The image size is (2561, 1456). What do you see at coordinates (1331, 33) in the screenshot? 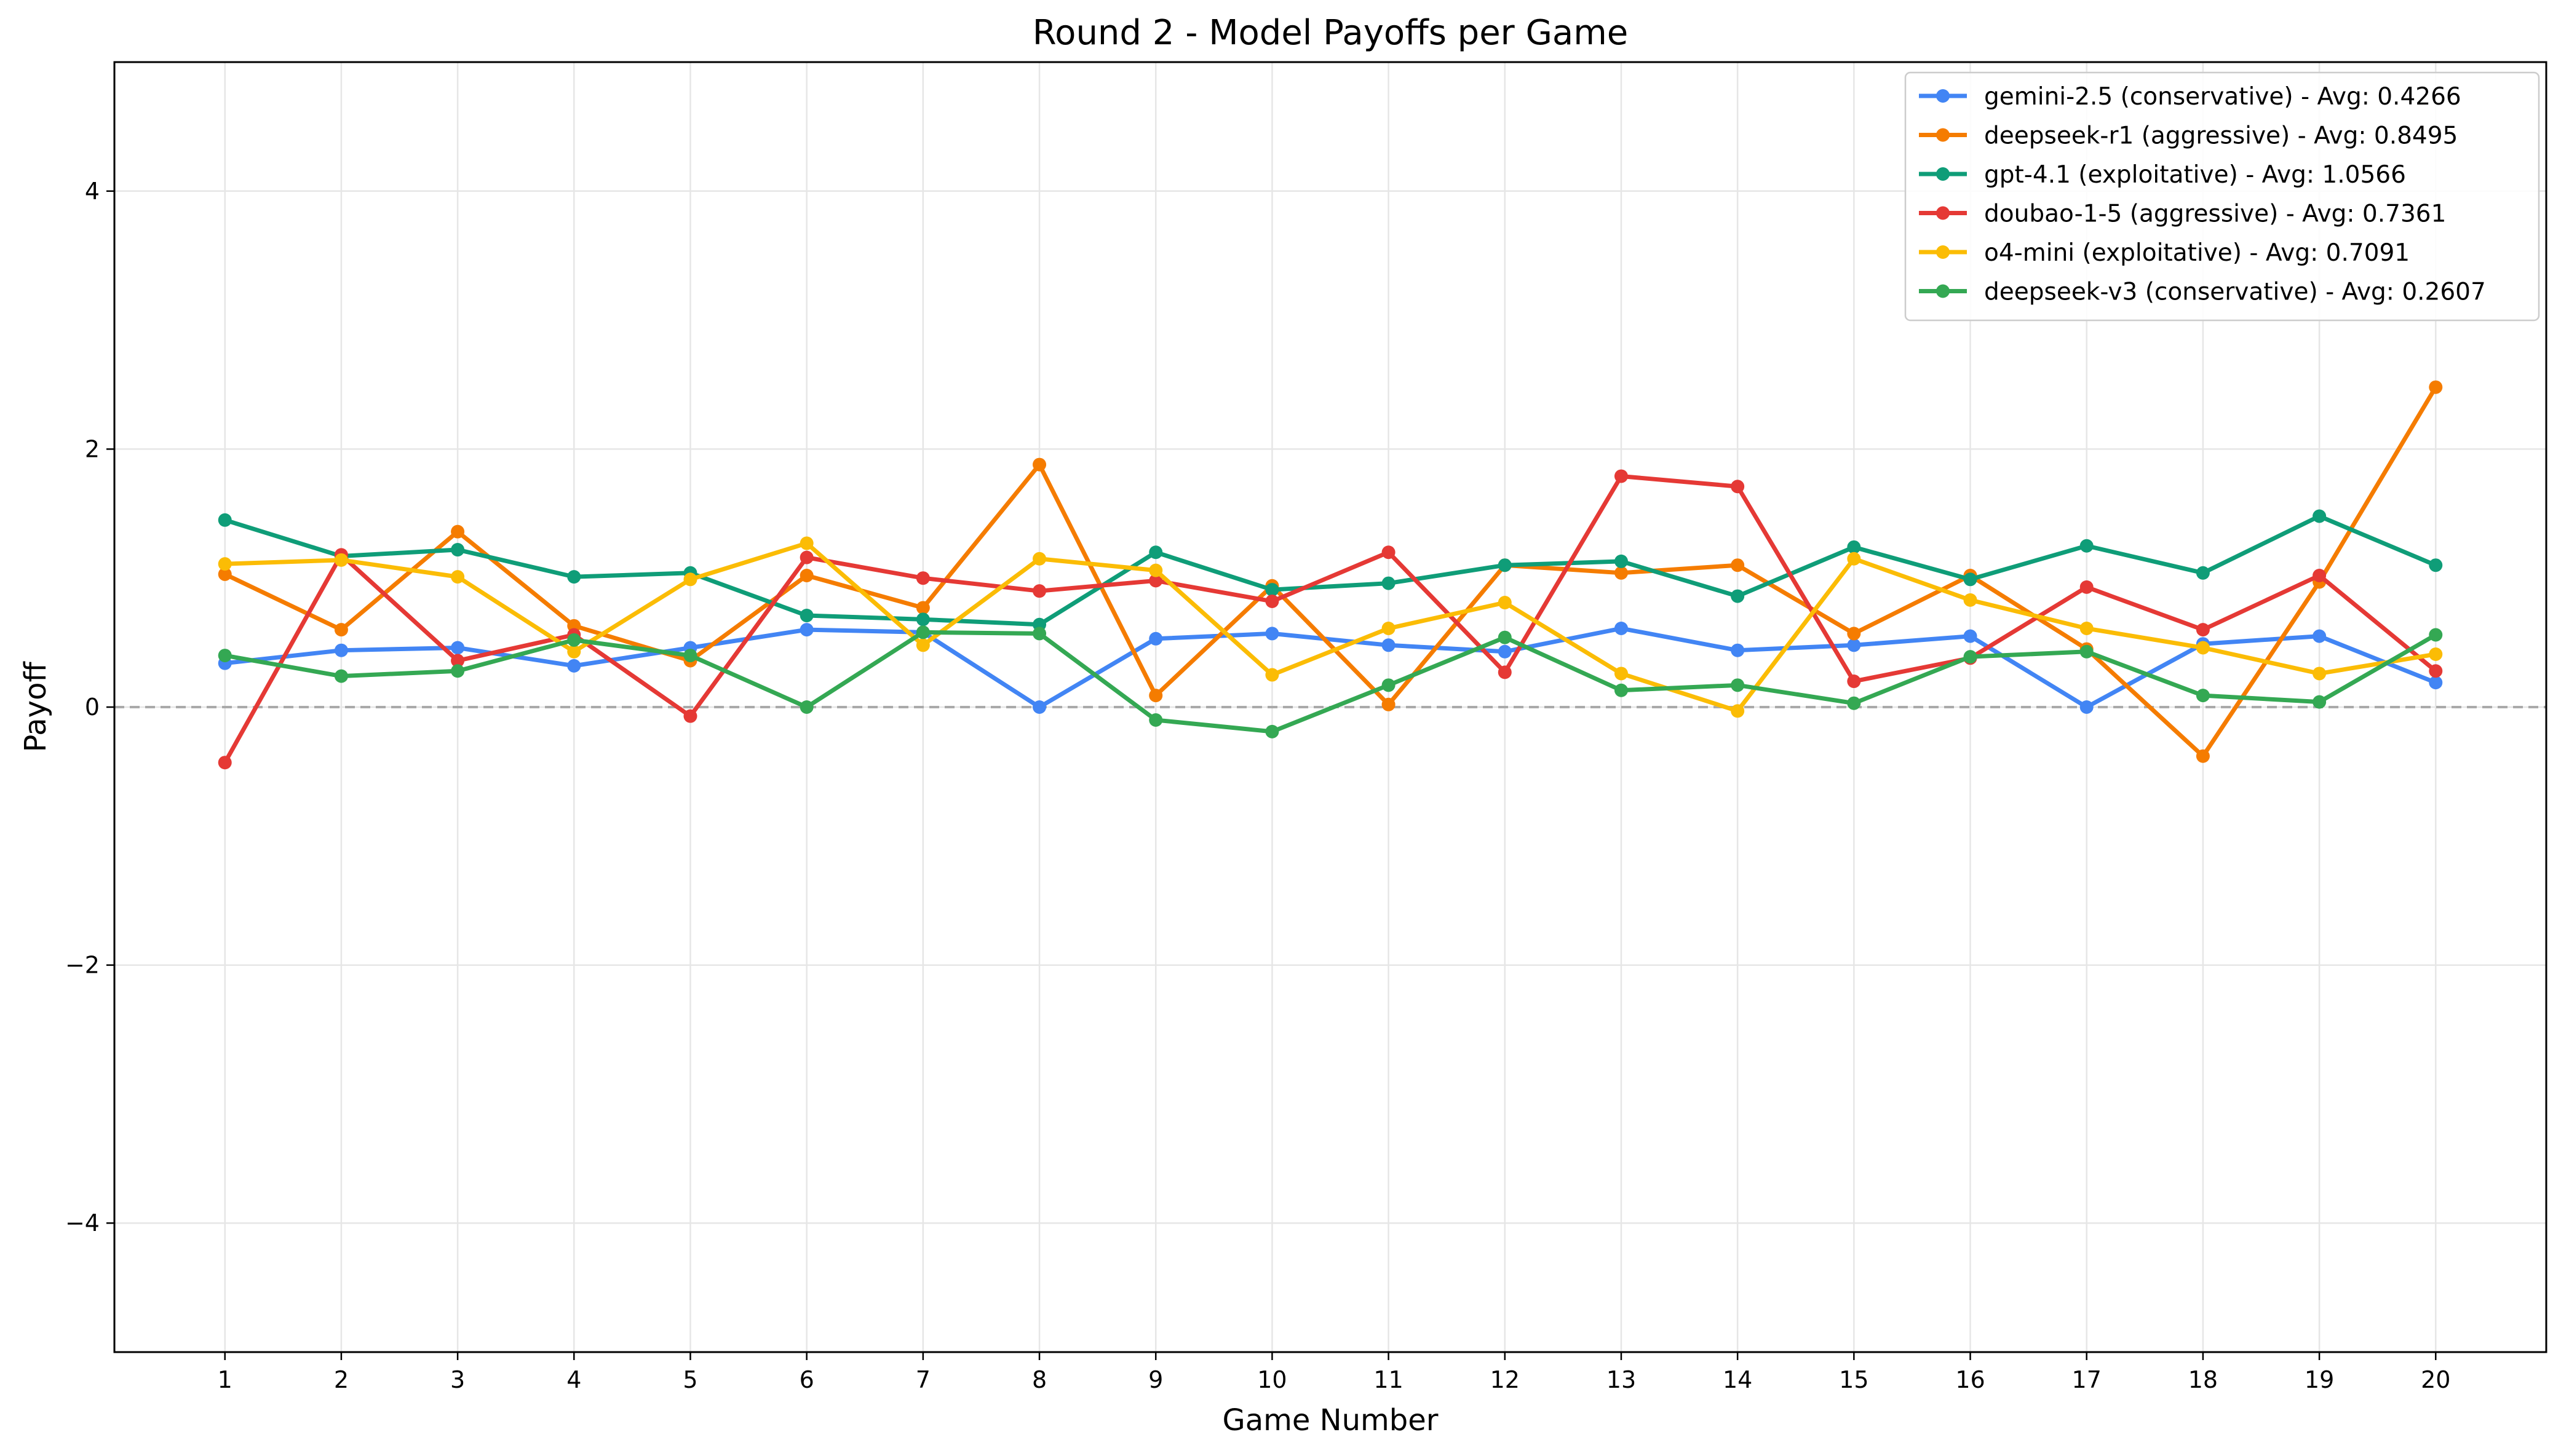
I see `chart-title: Round 2 - Model Payoffs per Game` at bounding box center [1331, 33].